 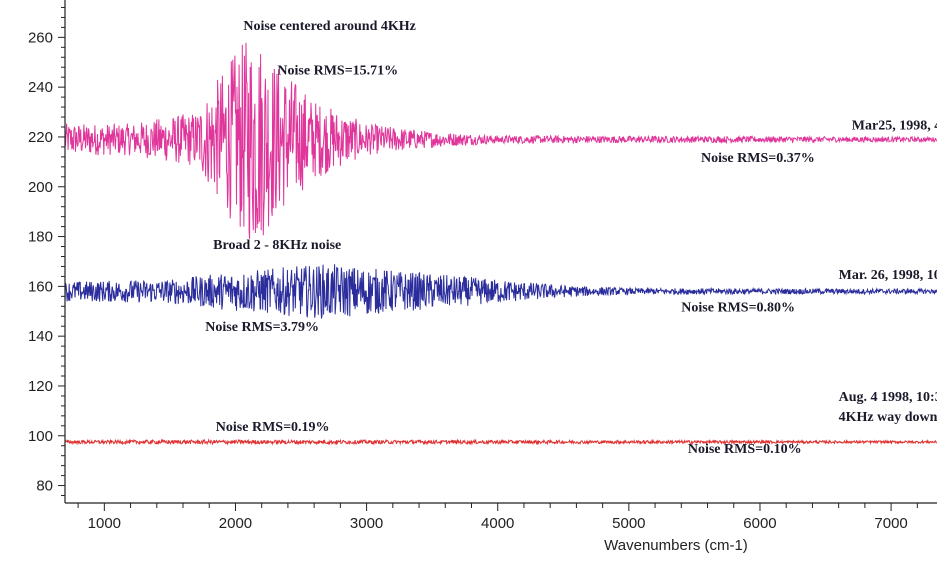 I want to click on y-tick-label: 160, so click(x=40, y=286).